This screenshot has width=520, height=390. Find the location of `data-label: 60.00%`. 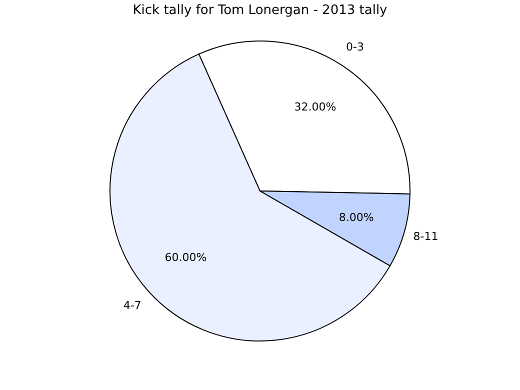

data-label: 60.00% is located at coordinates (185, 257).